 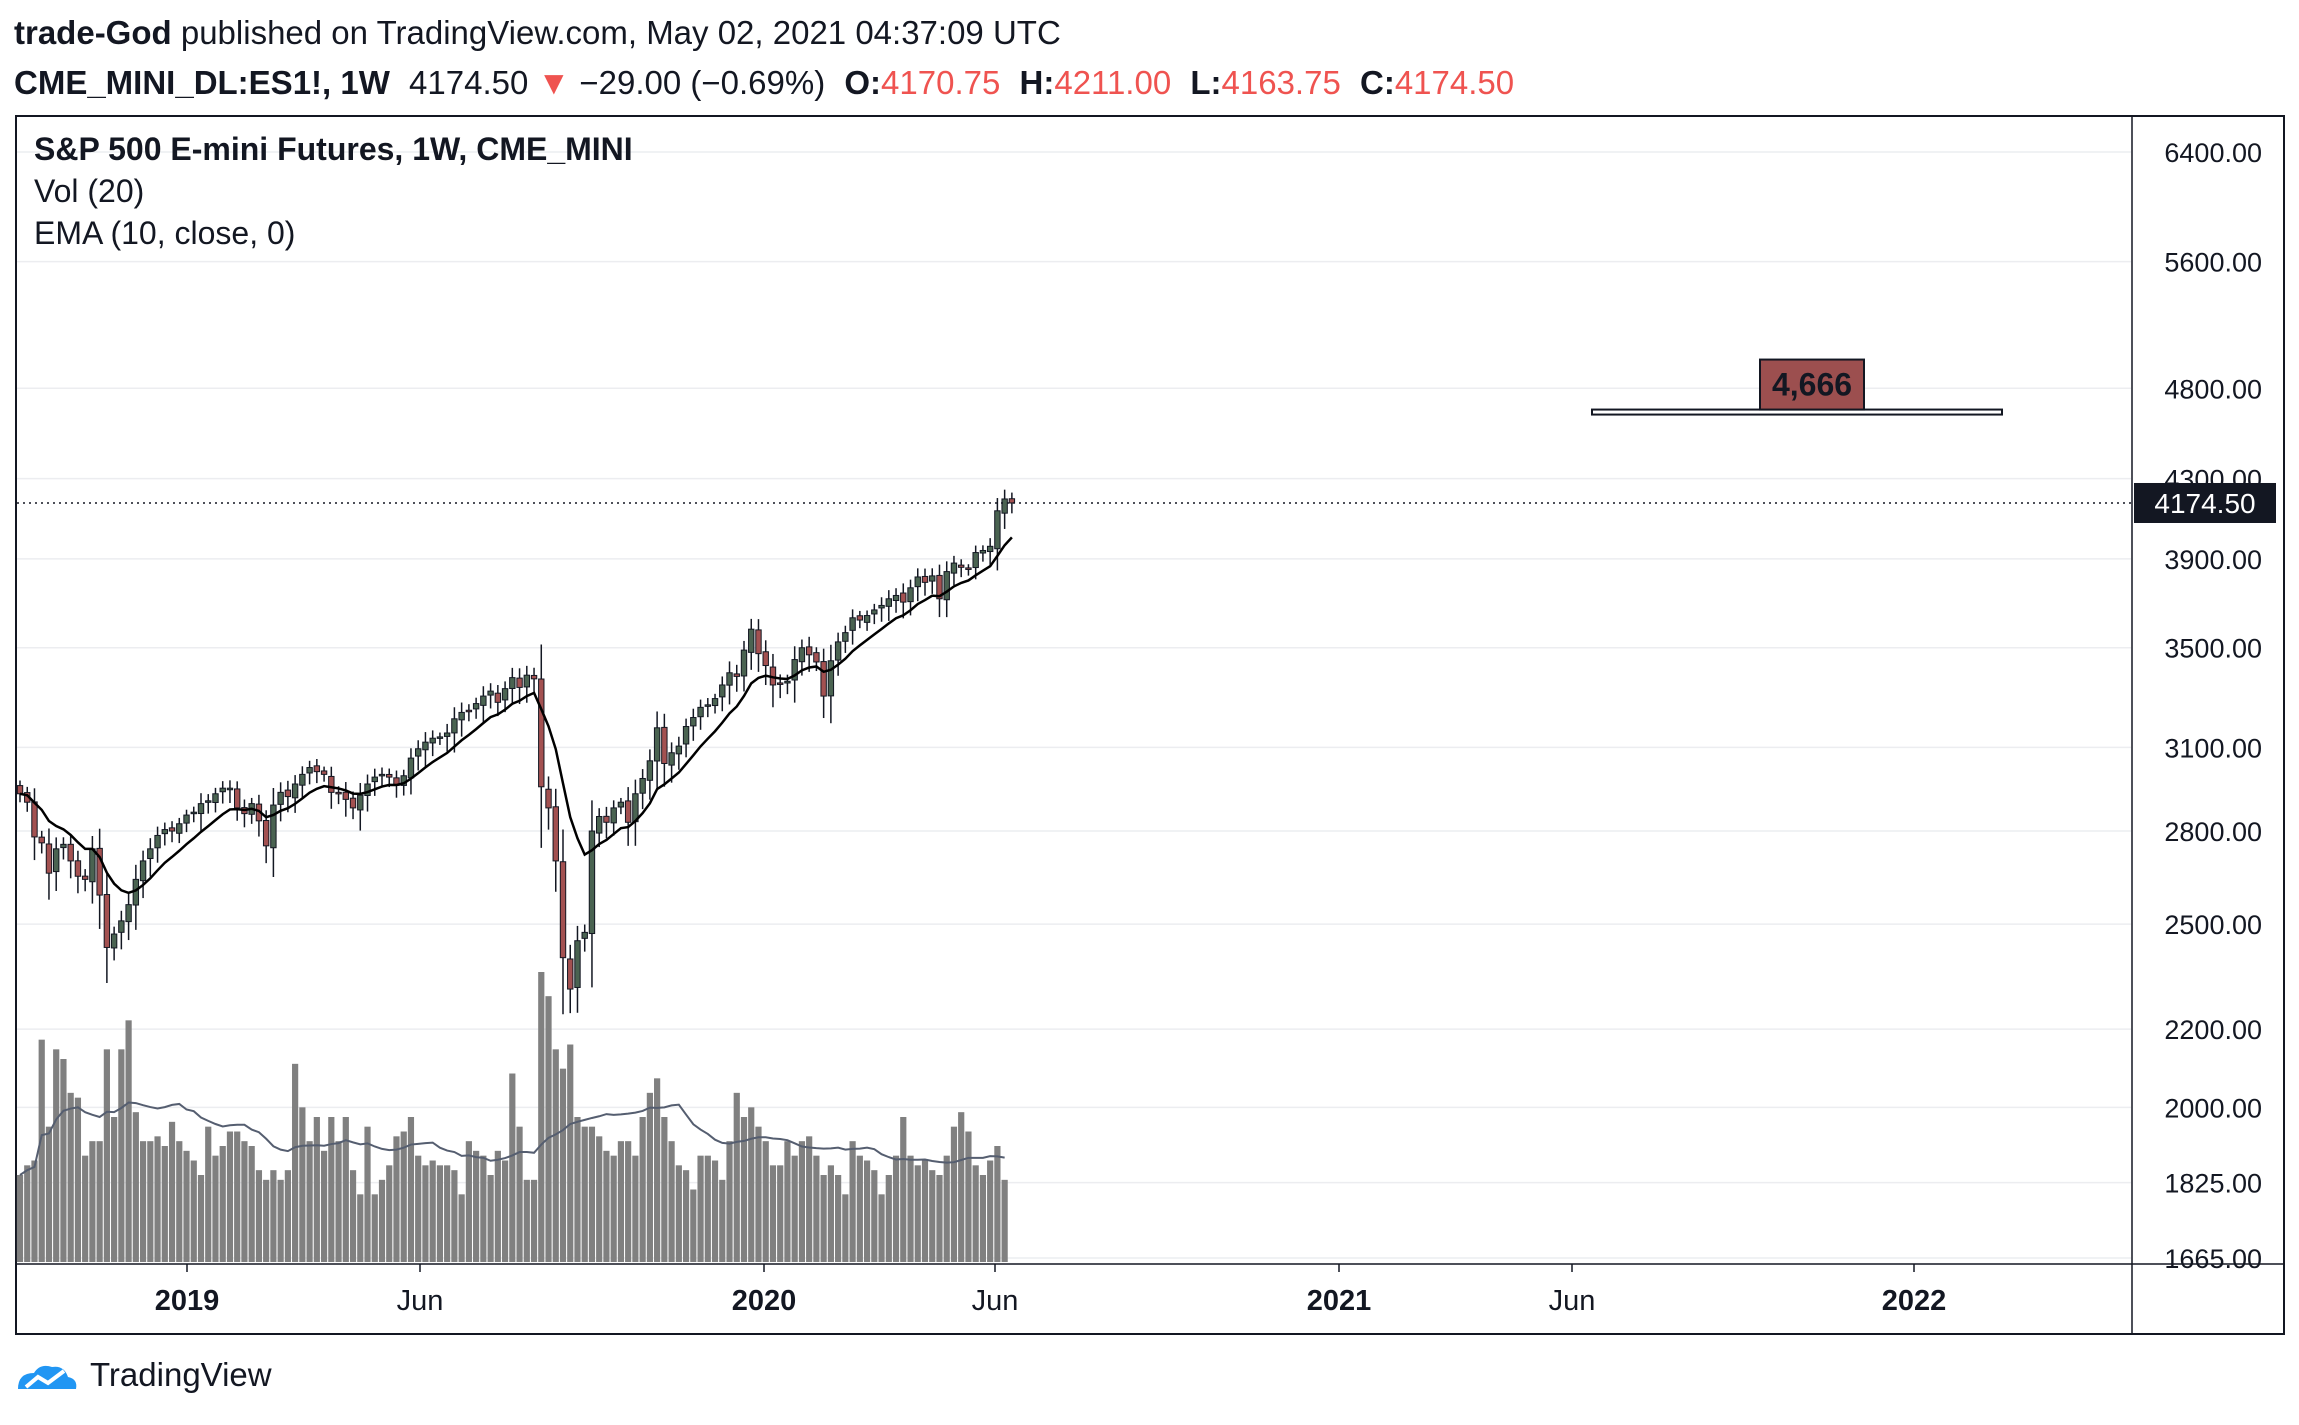 I want to click on price-tick-label: 2800.00, so click(x=2213, y=832).